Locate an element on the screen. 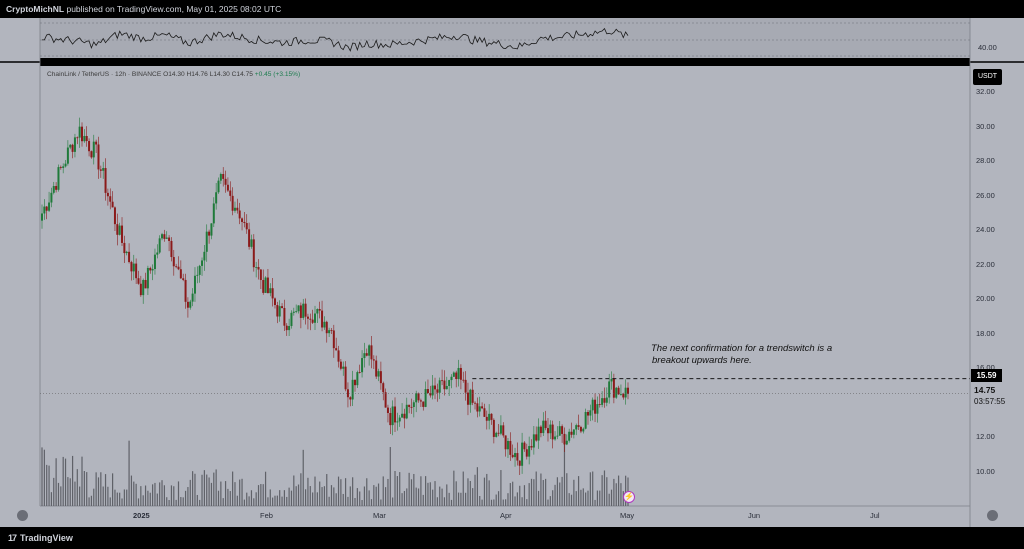  author-name: CryptoMichNL is located at coordinates (35, 9).